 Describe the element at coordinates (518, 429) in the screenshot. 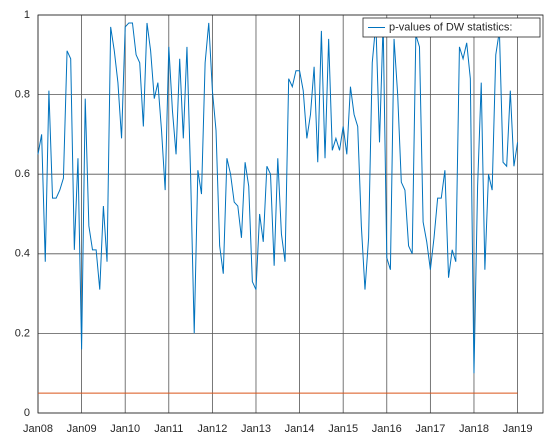

I see `x-tick-label: Jan19` at that location.